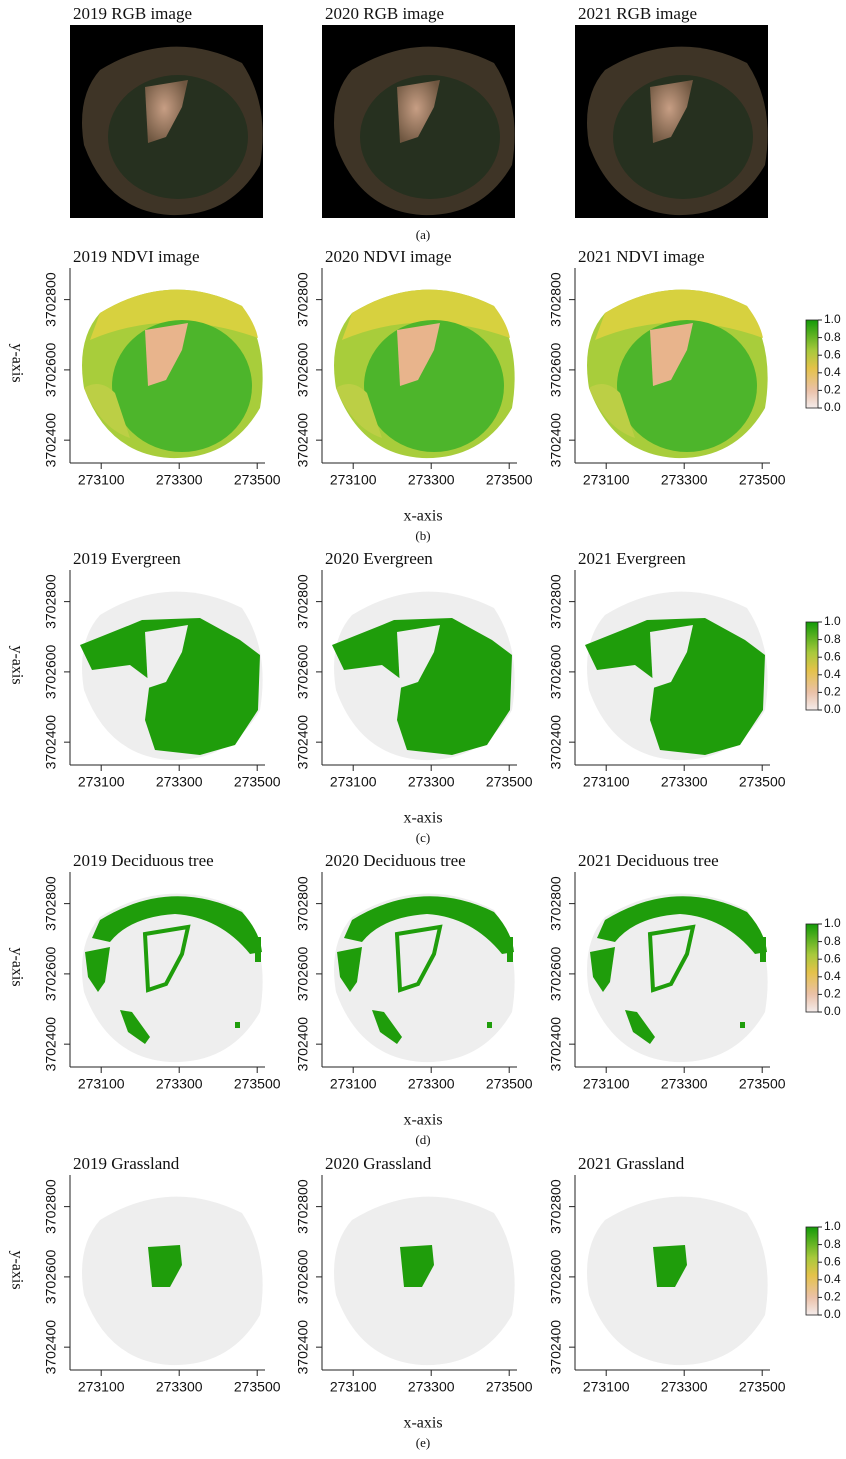 Image resolution: width=846 pixels, height=1459 pixels. What do you see at coordinates (132, 13) in the screenshot?
I see `panel-title: 2019 RGB image` at bounding box center [132, 13].